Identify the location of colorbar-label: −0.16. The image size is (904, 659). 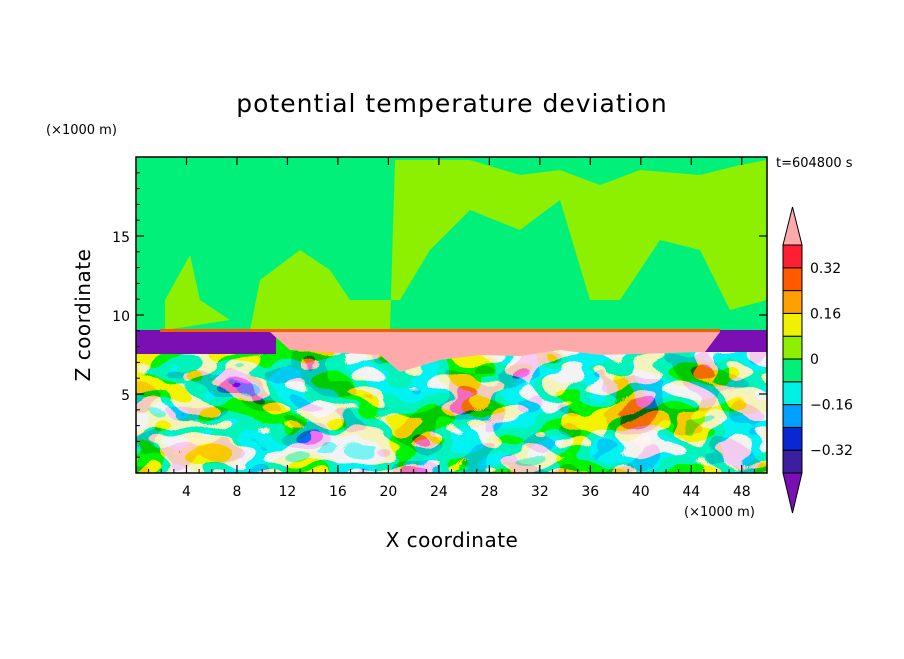
(831, 406).